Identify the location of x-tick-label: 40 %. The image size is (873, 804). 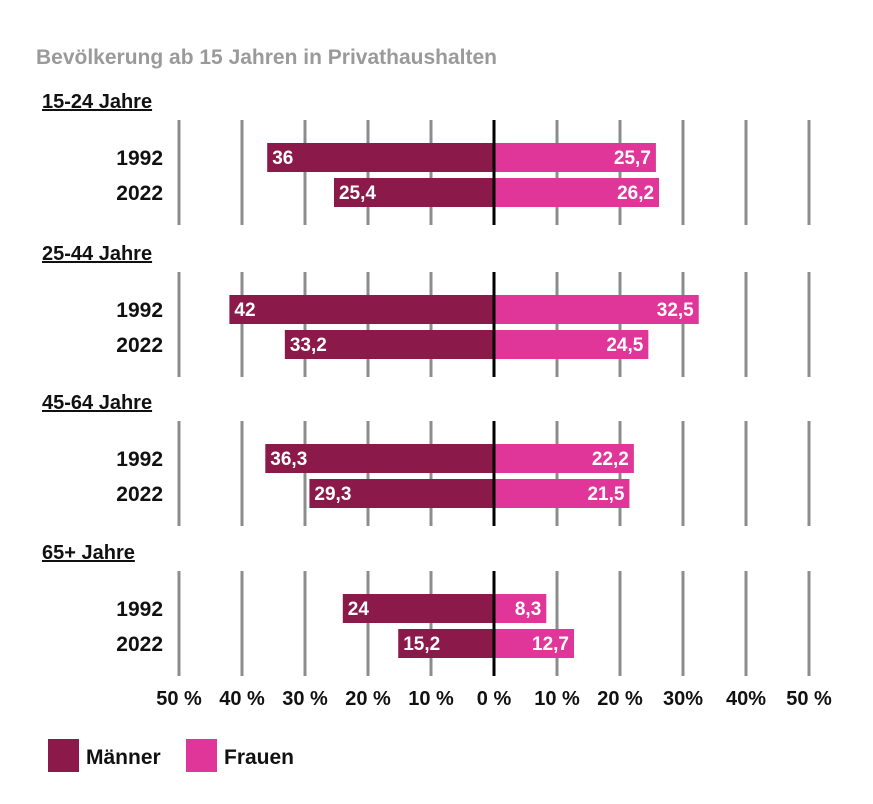
(242, 699).